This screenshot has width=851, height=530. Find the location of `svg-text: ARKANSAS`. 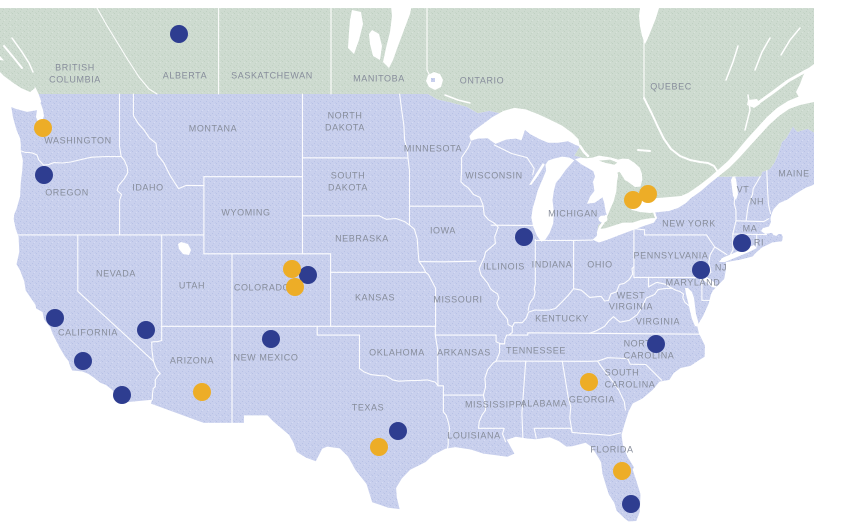

svg-text: ARKANSAS is located at coordinates (464, 353).